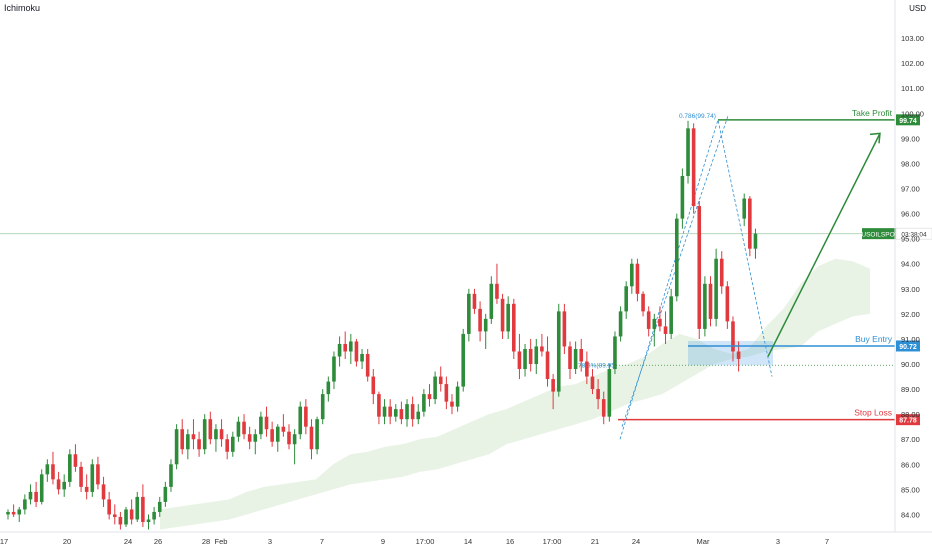 This screenshot has height=550, width=932. What do you see at coordinates (67, 541) in the screenshot?
I see `time-tick-label: 20` at bounding box center [67, 541].